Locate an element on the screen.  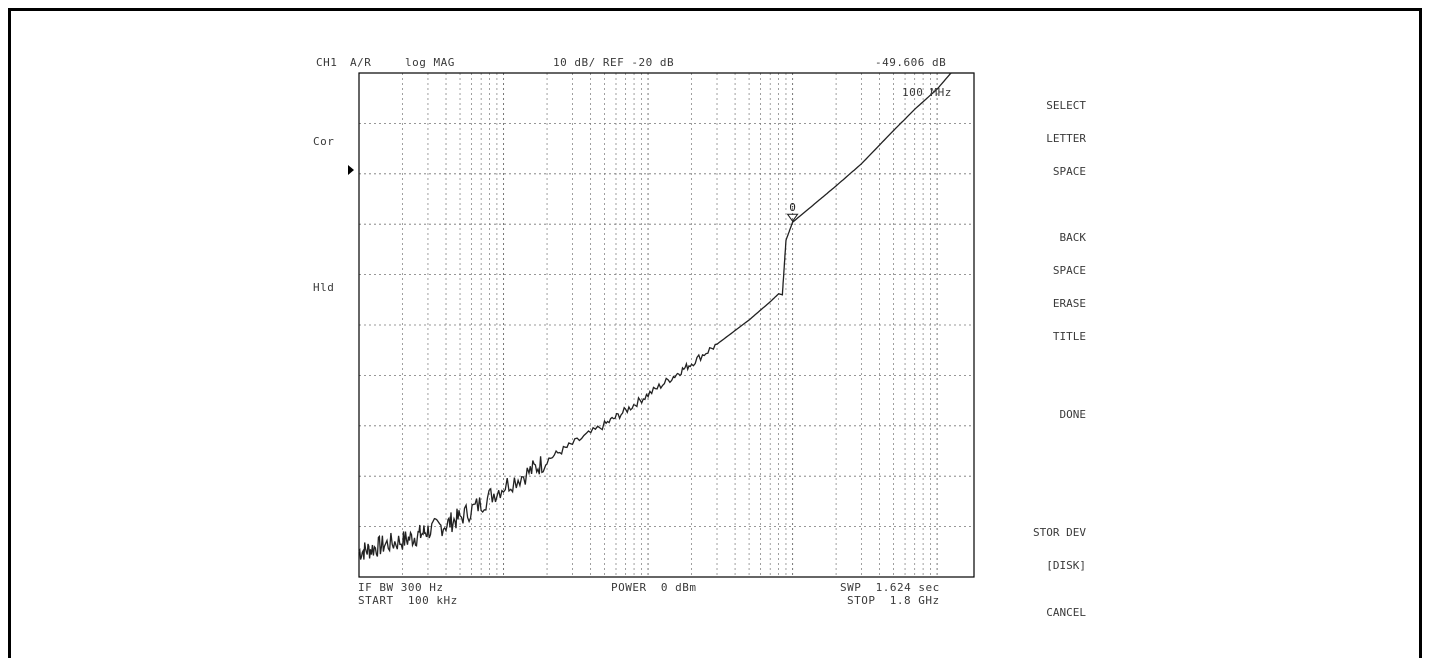
softkey-select-letter: SELECT LETTER is located at coordinates (1066, 116).